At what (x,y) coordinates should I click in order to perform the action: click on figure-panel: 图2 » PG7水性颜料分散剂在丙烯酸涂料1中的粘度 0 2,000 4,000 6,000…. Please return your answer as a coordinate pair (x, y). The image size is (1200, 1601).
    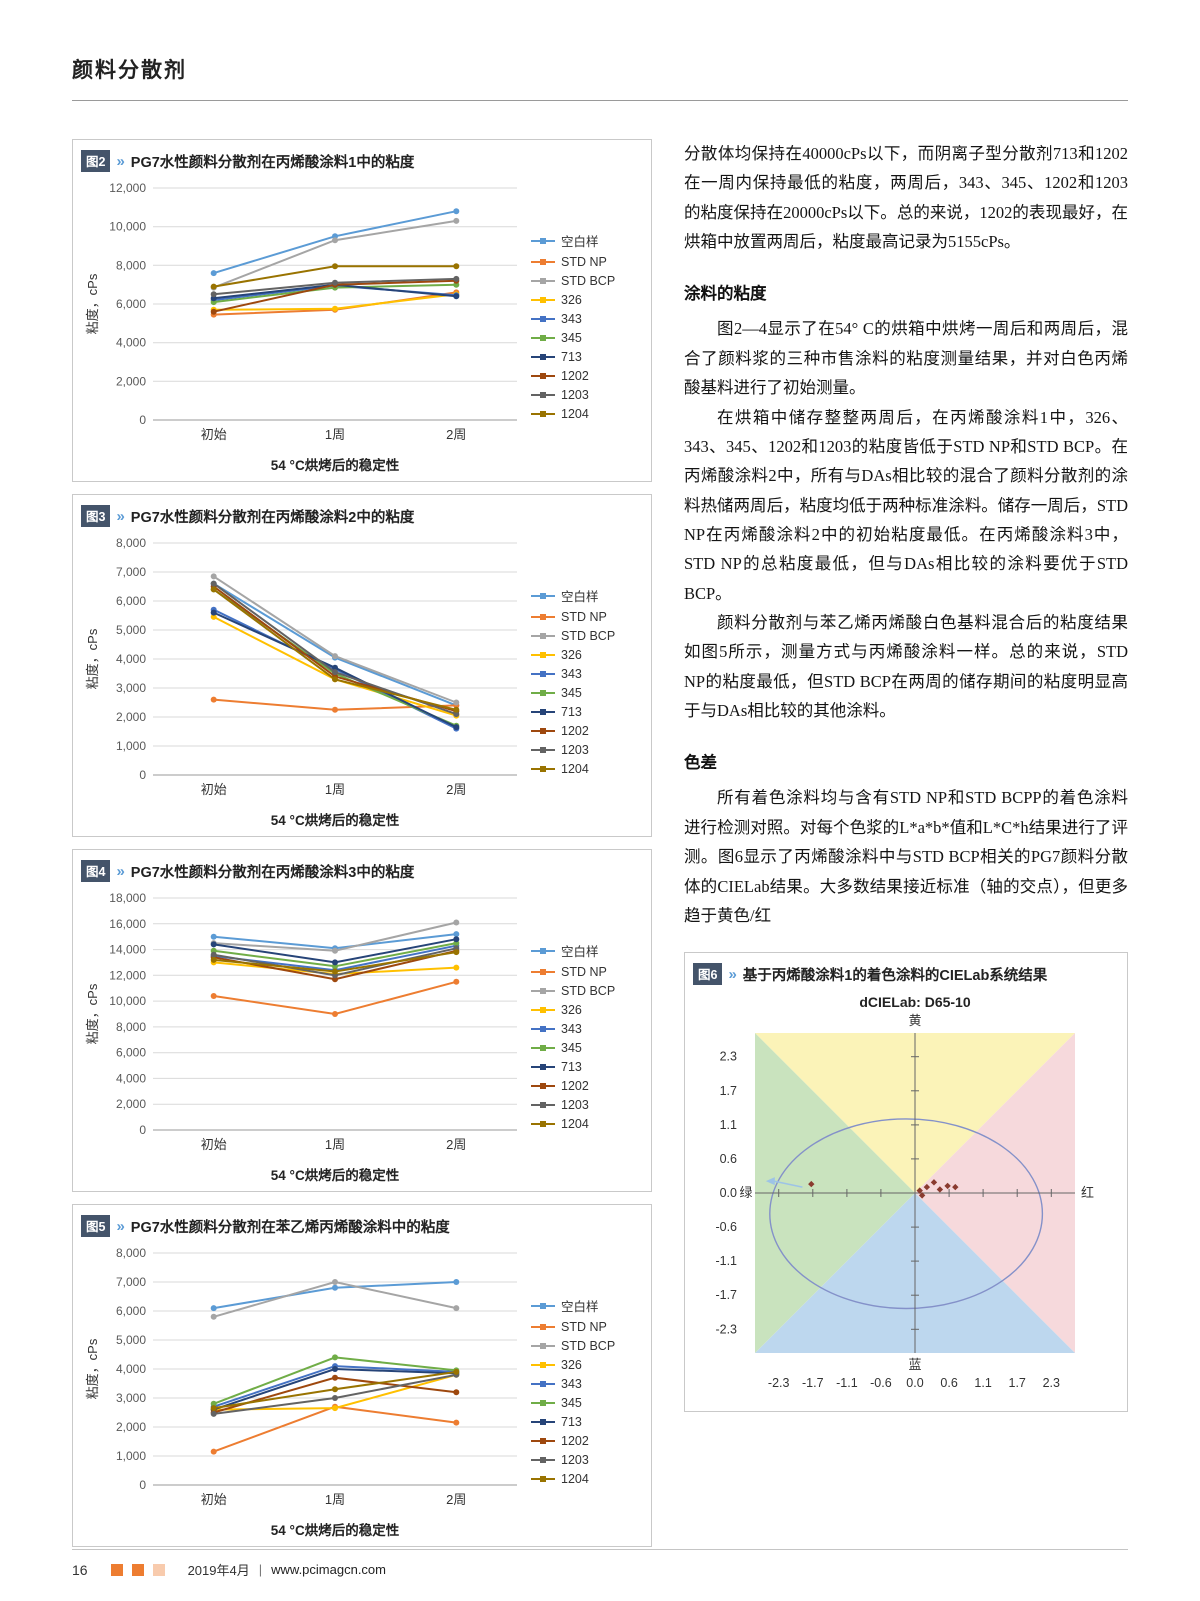
    Looking at the image, I should click on (362, 310).